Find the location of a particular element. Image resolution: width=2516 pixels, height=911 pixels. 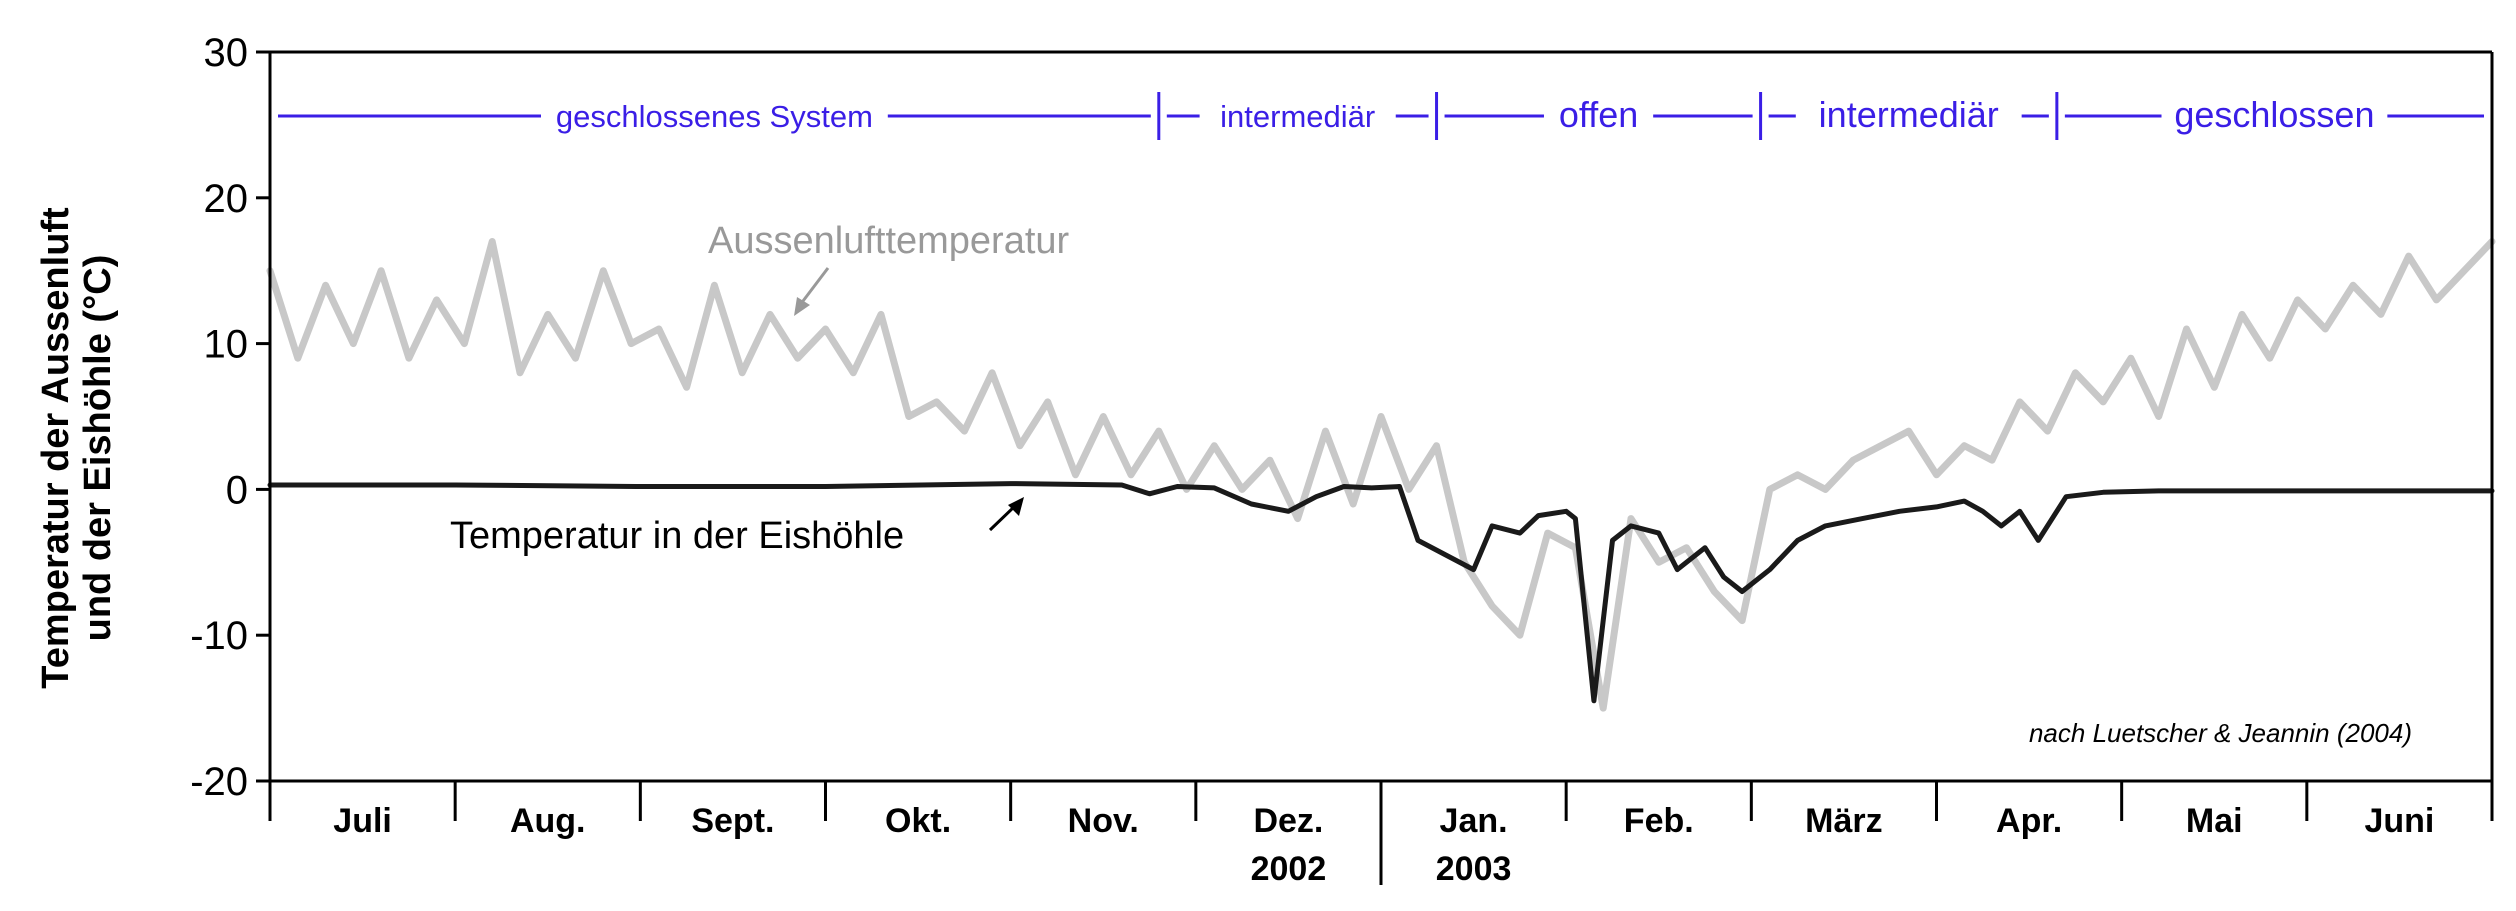

y-tick-label: 0 is located at coordinates (237, 490).